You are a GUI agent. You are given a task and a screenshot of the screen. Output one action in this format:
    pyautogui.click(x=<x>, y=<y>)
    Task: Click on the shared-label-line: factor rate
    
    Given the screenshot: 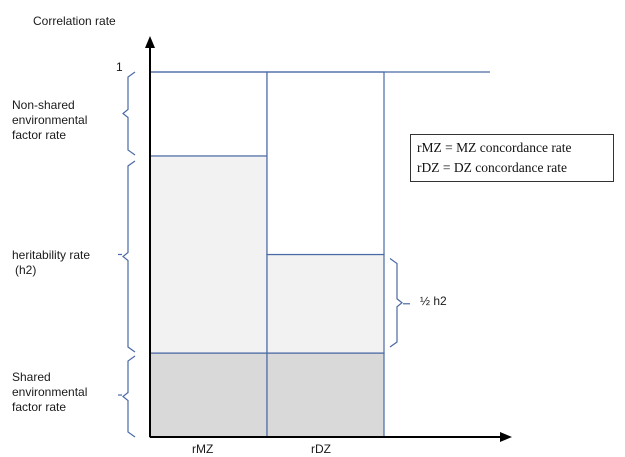 What is the action you would take?
    pyautogui.click(x=39, y=407)
    